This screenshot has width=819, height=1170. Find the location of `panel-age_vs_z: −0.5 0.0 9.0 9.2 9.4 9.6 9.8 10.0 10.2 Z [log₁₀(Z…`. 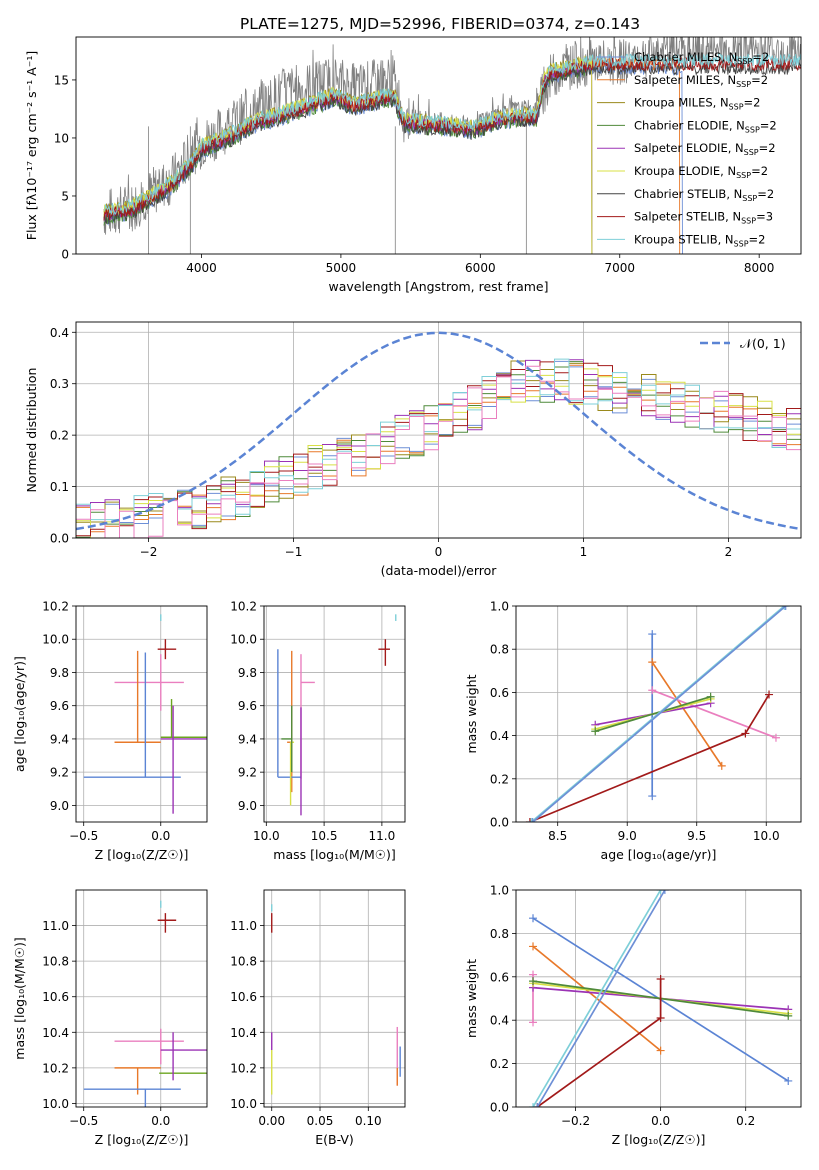

panel-age_vs_z: −0.5 0.0 9.0 9.2 9.4 9.6 9.8 10.0 10.2 Z [log₁₀(Z… is located at coordinates (110, 731).